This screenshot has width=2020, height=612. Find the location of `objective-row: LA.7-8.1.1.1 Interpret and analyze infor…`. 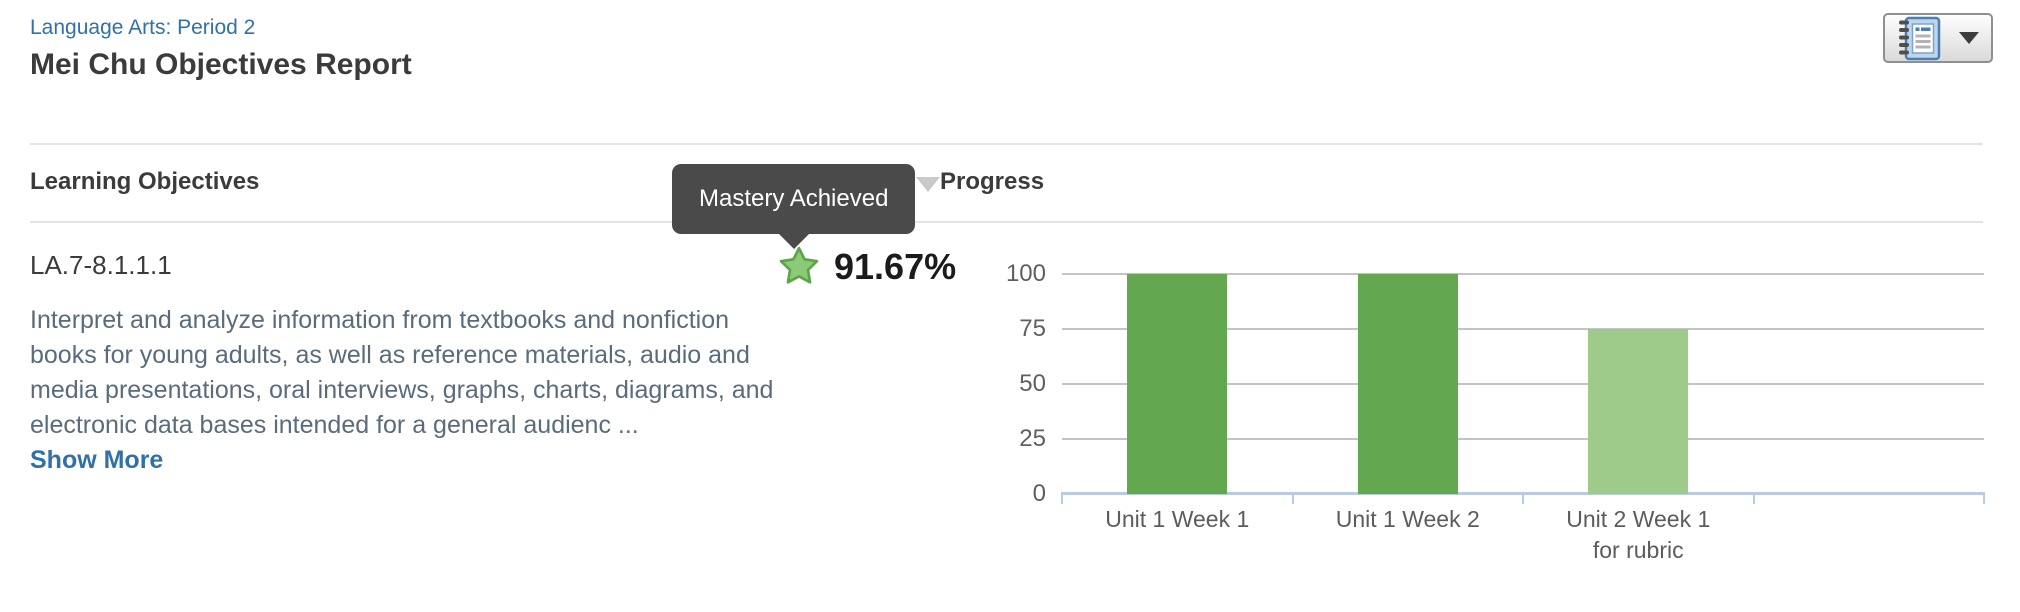

objective-row: LA.7-8.1.1.1 Interpret and analyze infor… is located at coordinates (415, 362).